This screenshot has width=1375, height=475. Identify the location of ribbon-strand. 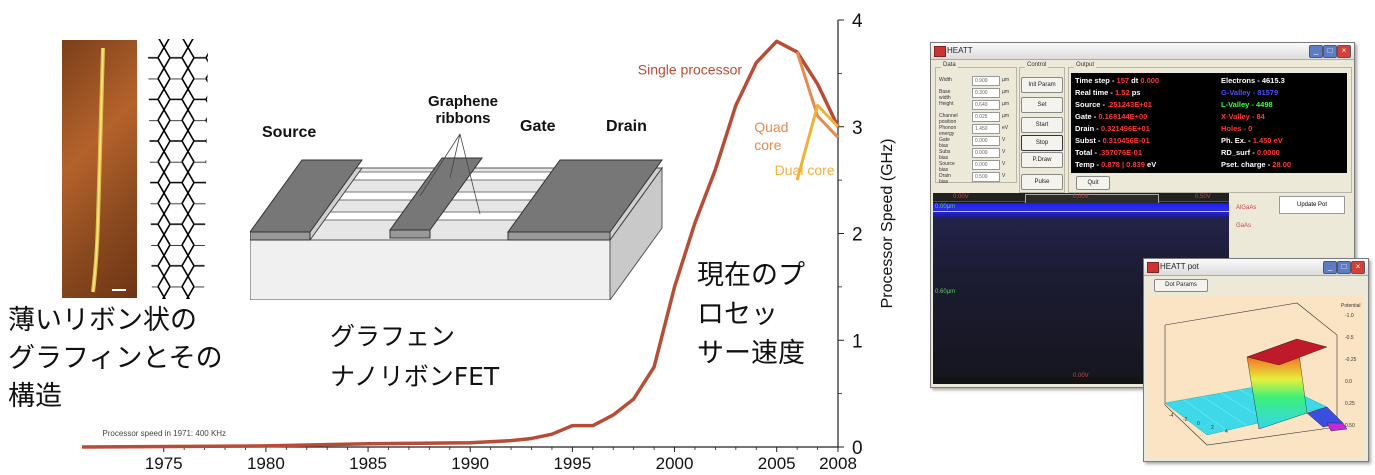
(108, 170).